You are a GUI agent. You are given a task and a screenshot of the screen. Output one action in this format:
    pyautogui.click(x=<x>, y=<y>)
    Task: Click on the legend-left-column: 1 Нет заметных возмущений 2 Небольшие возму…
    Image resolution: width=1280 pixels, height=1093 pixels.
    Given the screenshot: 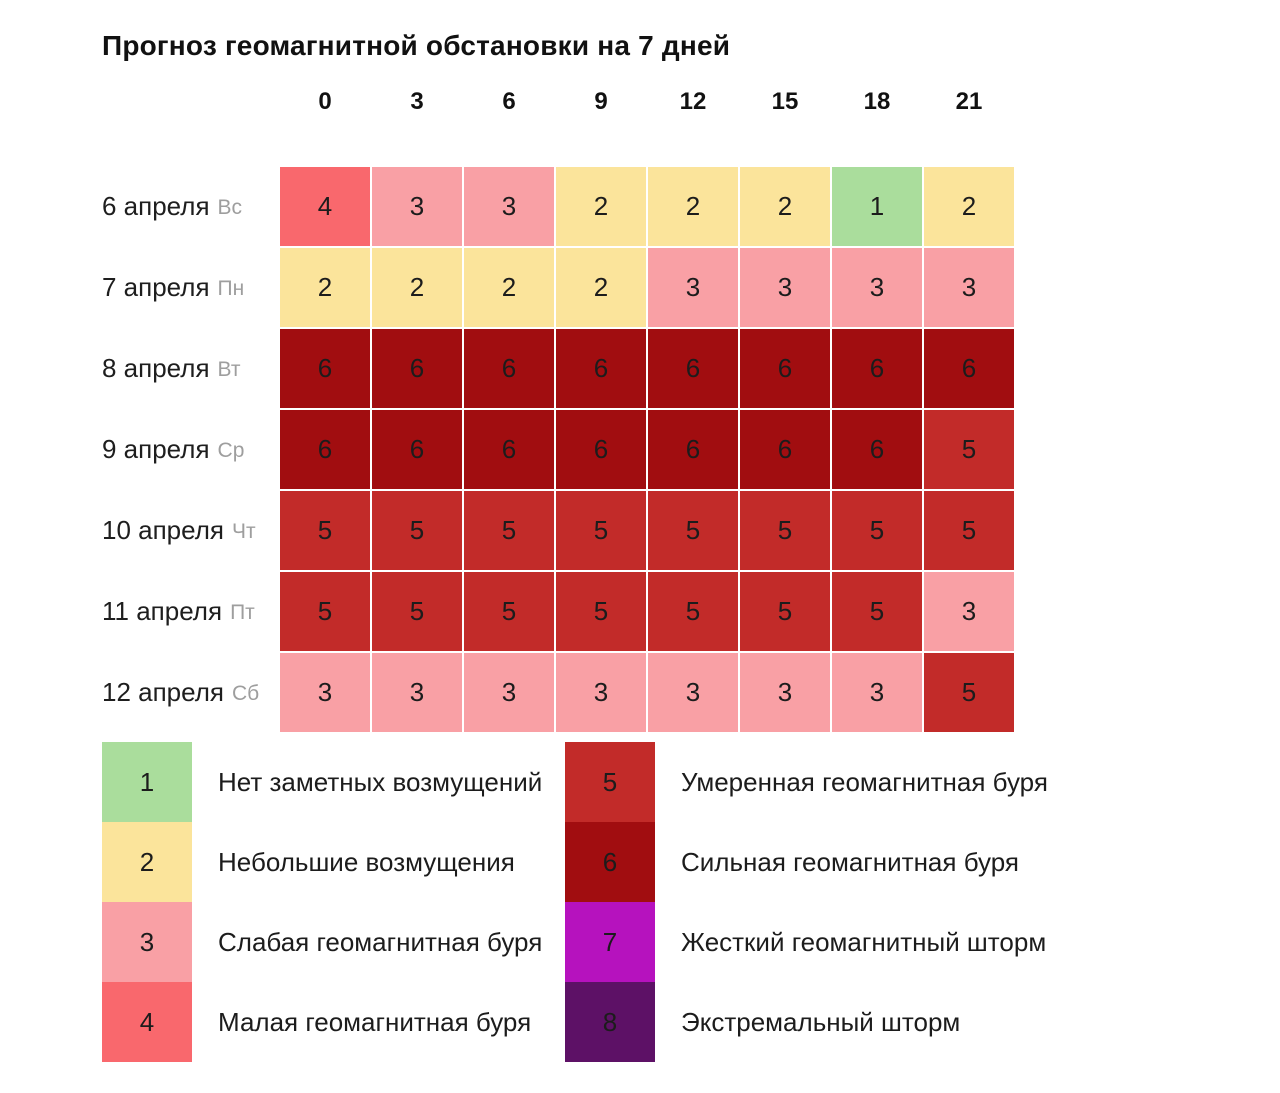 What is the action you would take?
    pyautogui.click(x=322, y=902)
    